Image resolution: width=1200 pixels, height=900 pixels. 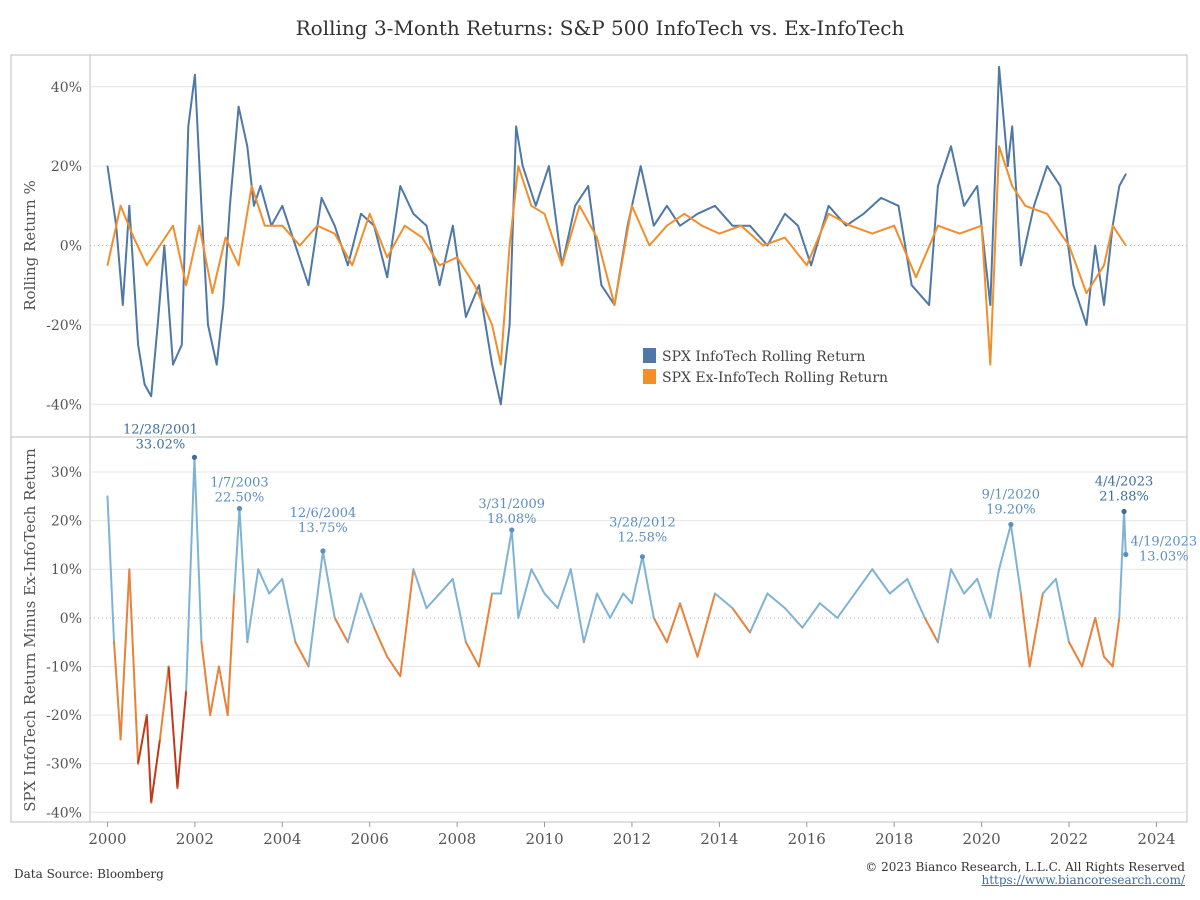 What do you see at coordinates (642, 523) in the screenshot?
I see `annotation-date: 3/28/2012` at bounding box center [642, 523].